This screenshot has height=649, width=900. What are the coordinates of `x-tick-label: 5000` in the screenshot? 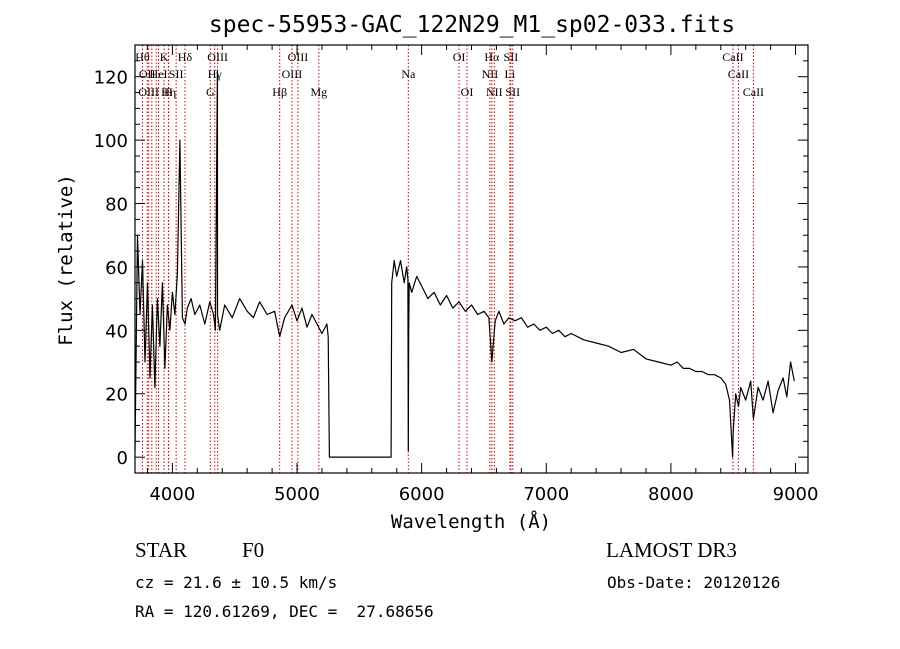 It's located at (297, 494).